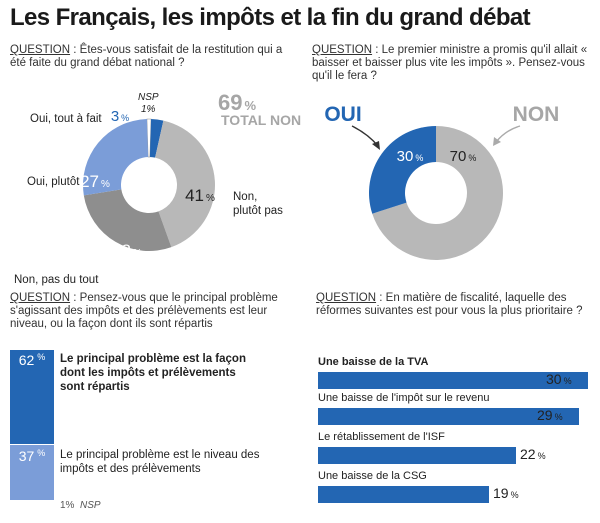 The height and width of the screenshot is (523, 600). I want to click on bar-isf, so click(417, 455).